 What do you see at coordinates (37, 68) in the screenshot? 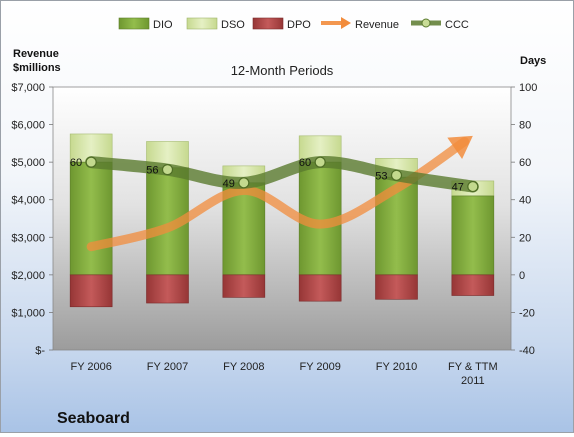
I see `left-axis-title-line2: $millions` at bounding box center [37, 68].